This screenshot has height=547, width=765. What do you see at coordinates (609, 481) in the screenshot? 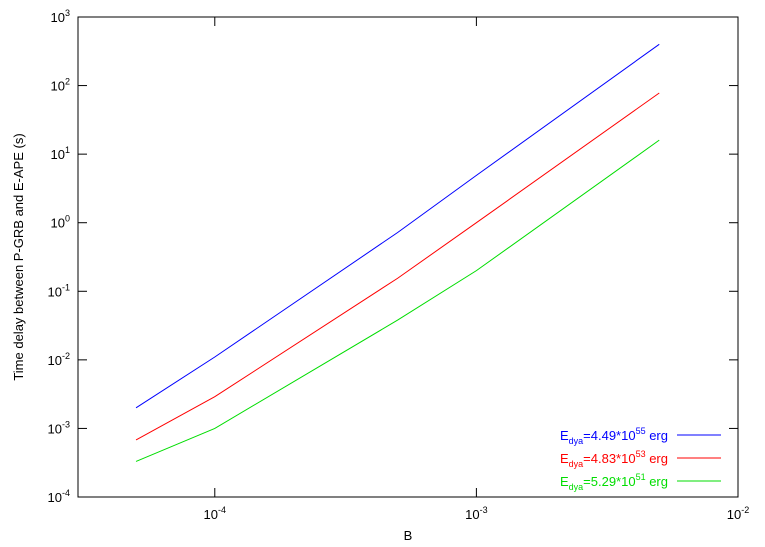
I see `legend-mid: =5.29*10` at bounding box center [609, 481].